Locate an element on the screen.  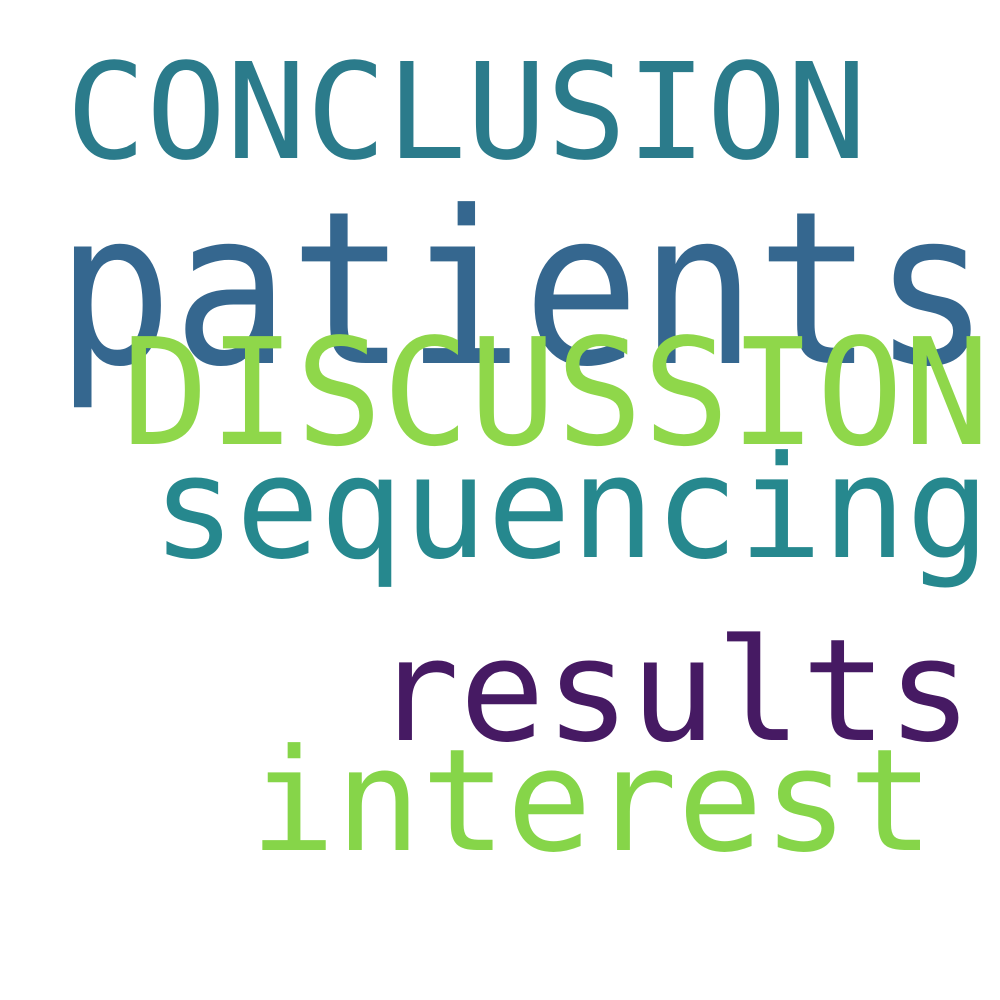
word-results: results is located at coordinates (673, 691).